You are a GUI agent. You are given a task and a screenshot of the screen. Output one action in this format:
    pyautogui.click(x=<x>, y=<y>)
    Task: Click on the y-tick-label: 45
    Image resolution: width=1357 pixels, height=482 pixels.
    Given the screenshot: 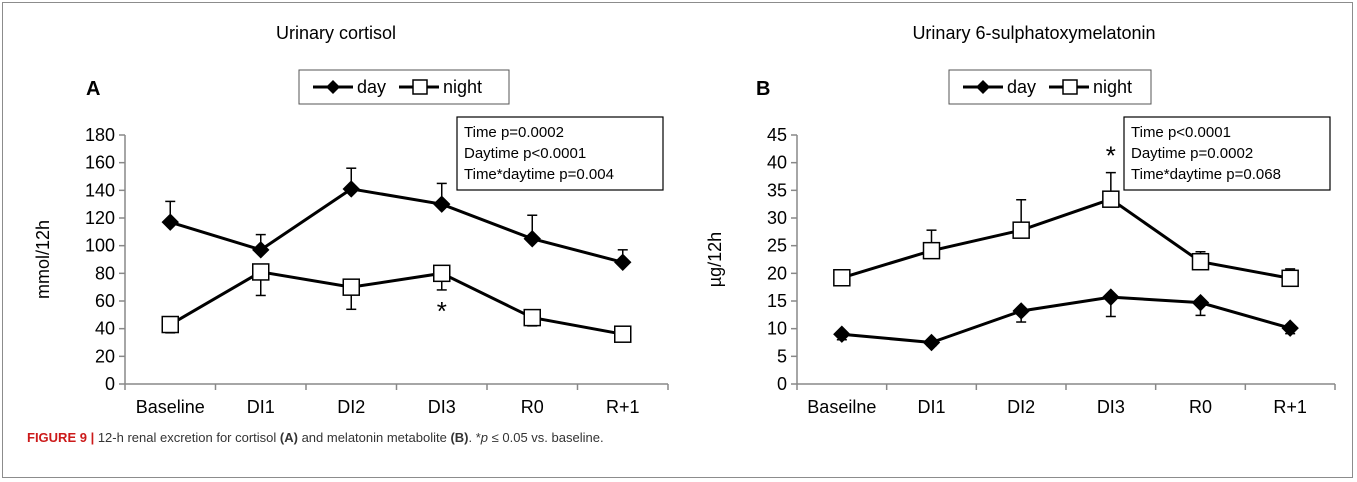 What is the action you would take?
    pyautogui.click(x=777, y=135)
    